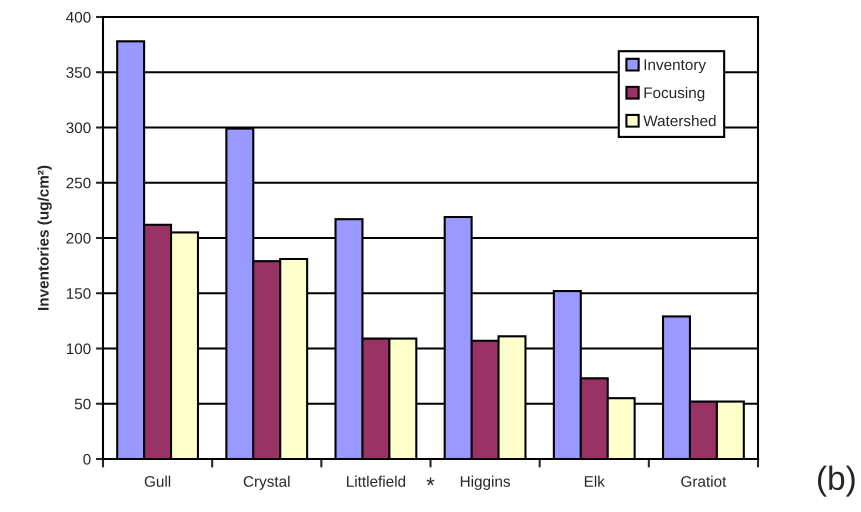 This screenshot has width=861, height=512. Describe the element at coordinates (675, 66) in the screenshot. I see `legend-label: Inventory` at that location.